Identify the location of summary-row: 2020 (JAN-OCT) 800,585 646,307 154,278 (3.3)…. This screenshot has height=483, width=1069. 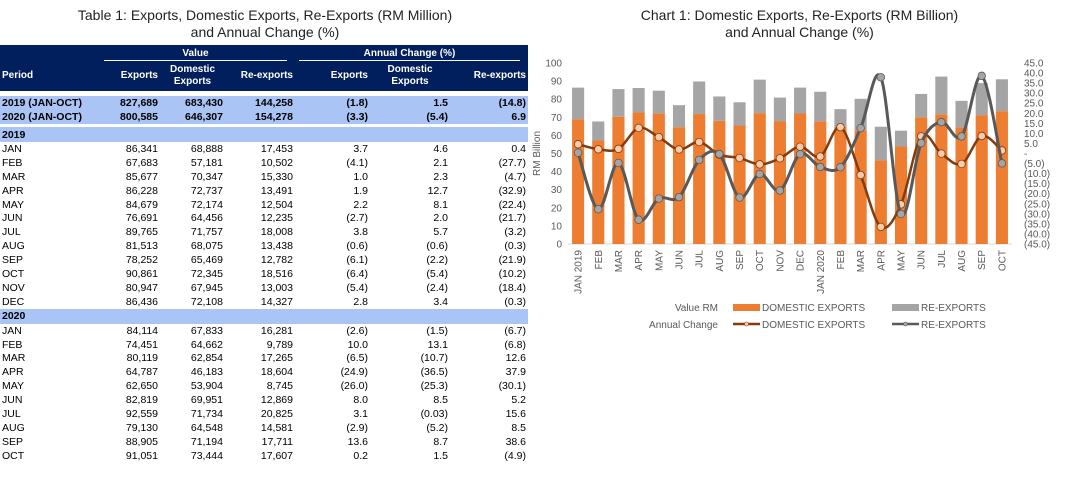
(264, 117).